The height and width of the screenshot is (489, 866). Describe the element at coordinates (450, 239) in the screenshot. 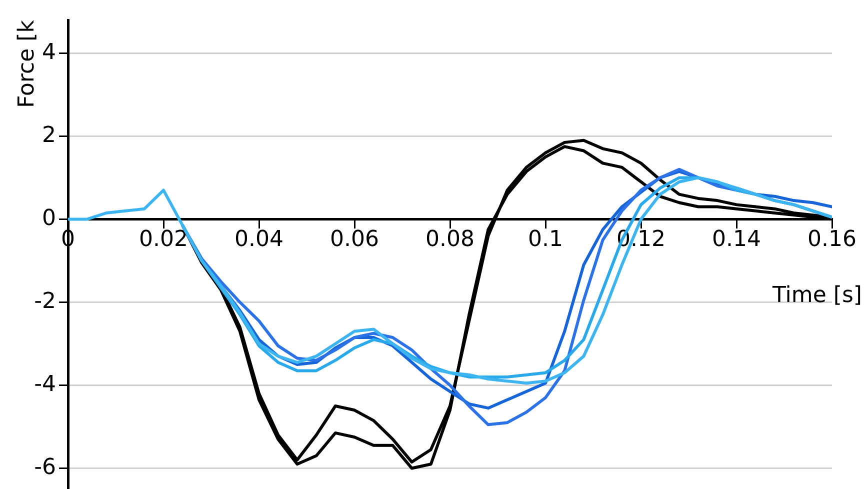

I see `x-tick-label: 0.08` at that location.